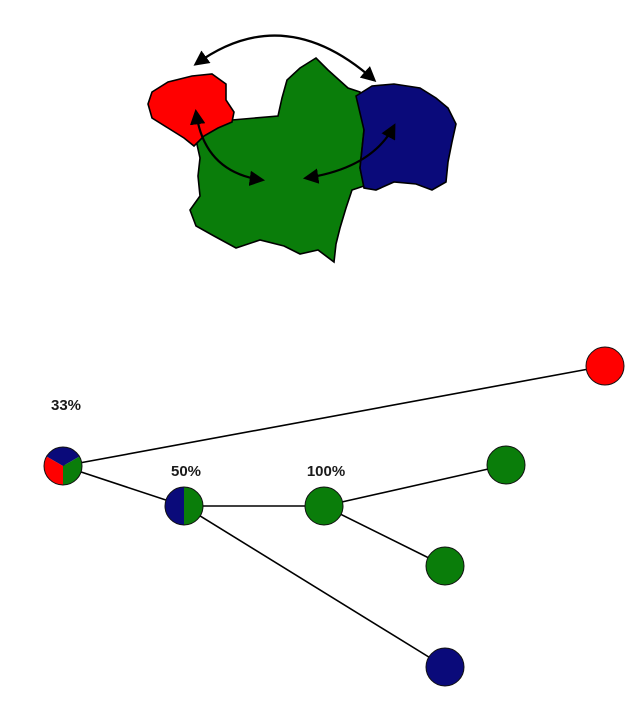  What do you see at coordinates (63, 456) in the screenshot?
I see `node-root-slice-blue` at bounding box center [63, 456].